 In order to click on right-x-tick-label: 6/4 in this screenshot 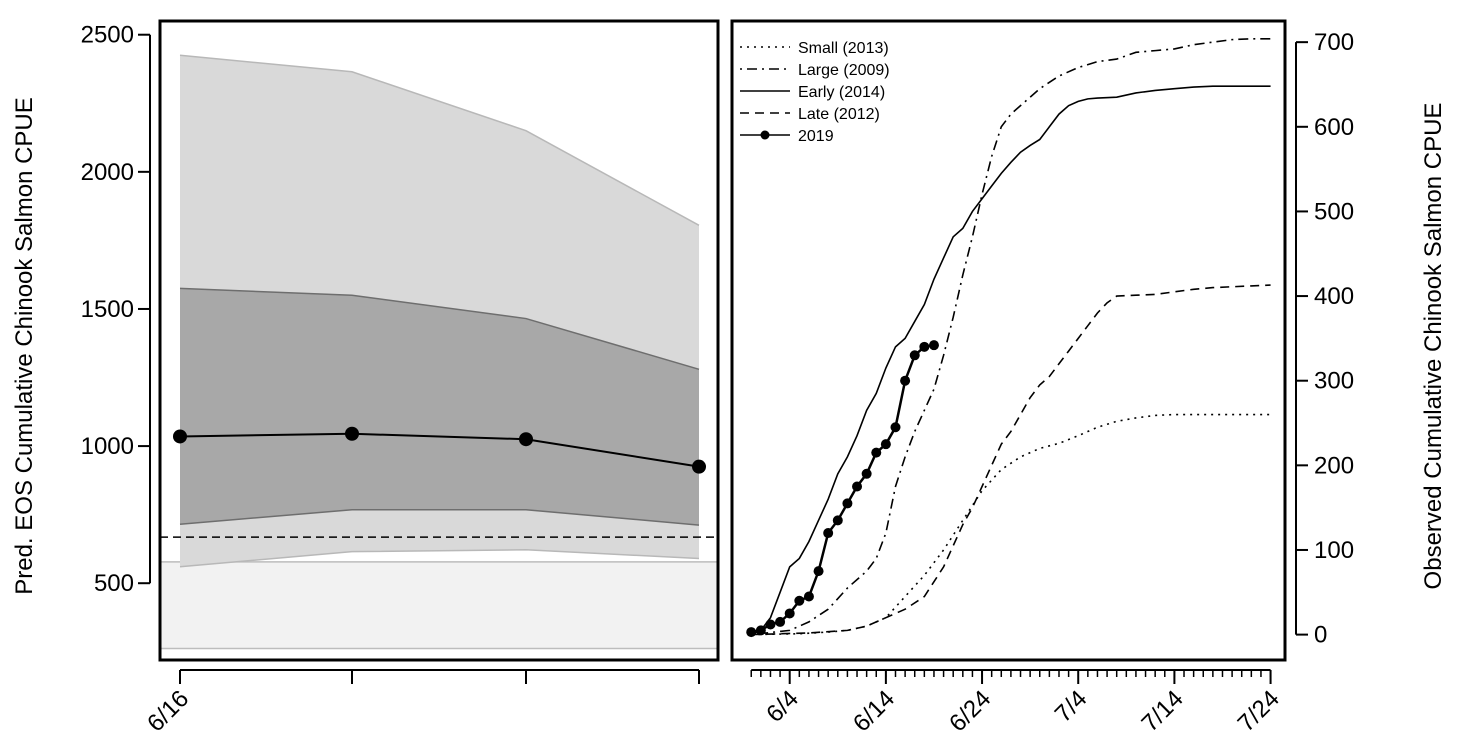, I will do `click(782, 706)`.